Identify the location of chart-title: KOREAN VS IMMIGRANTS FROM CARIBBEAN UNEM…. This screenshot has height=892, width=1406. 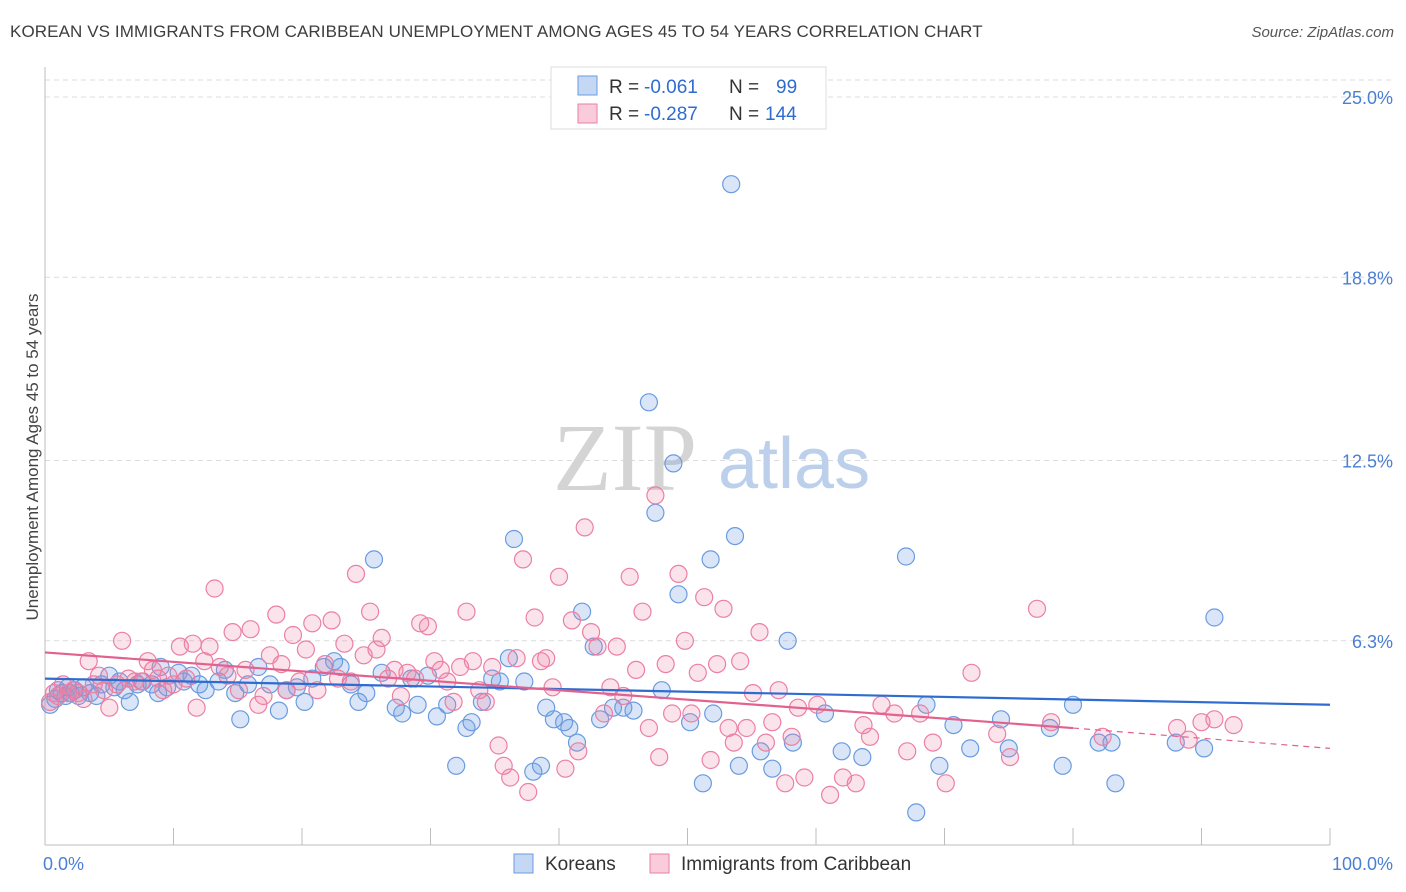
(496, 31).